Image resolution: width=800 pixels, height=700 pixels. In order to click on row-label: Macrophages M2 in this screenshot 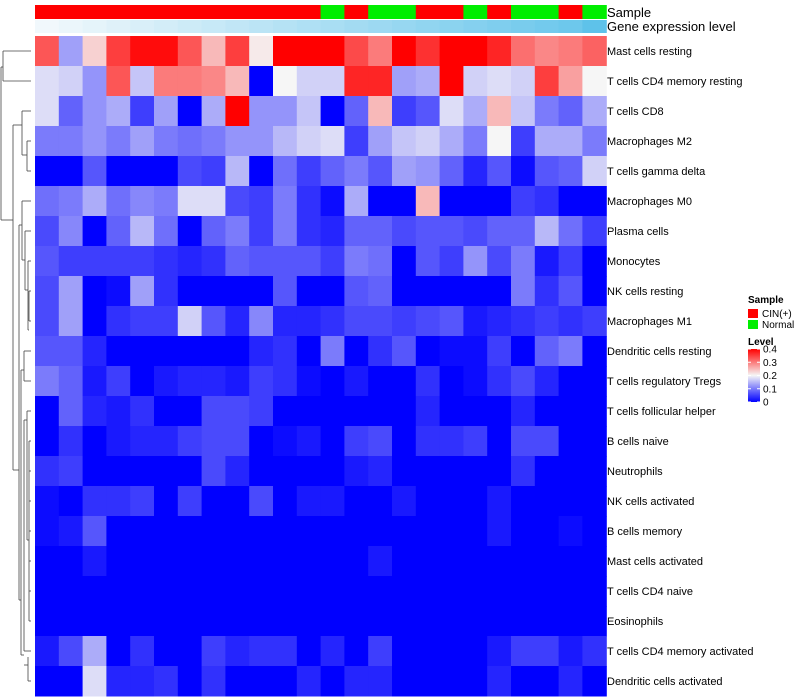, I will do `click(649, 142)`.